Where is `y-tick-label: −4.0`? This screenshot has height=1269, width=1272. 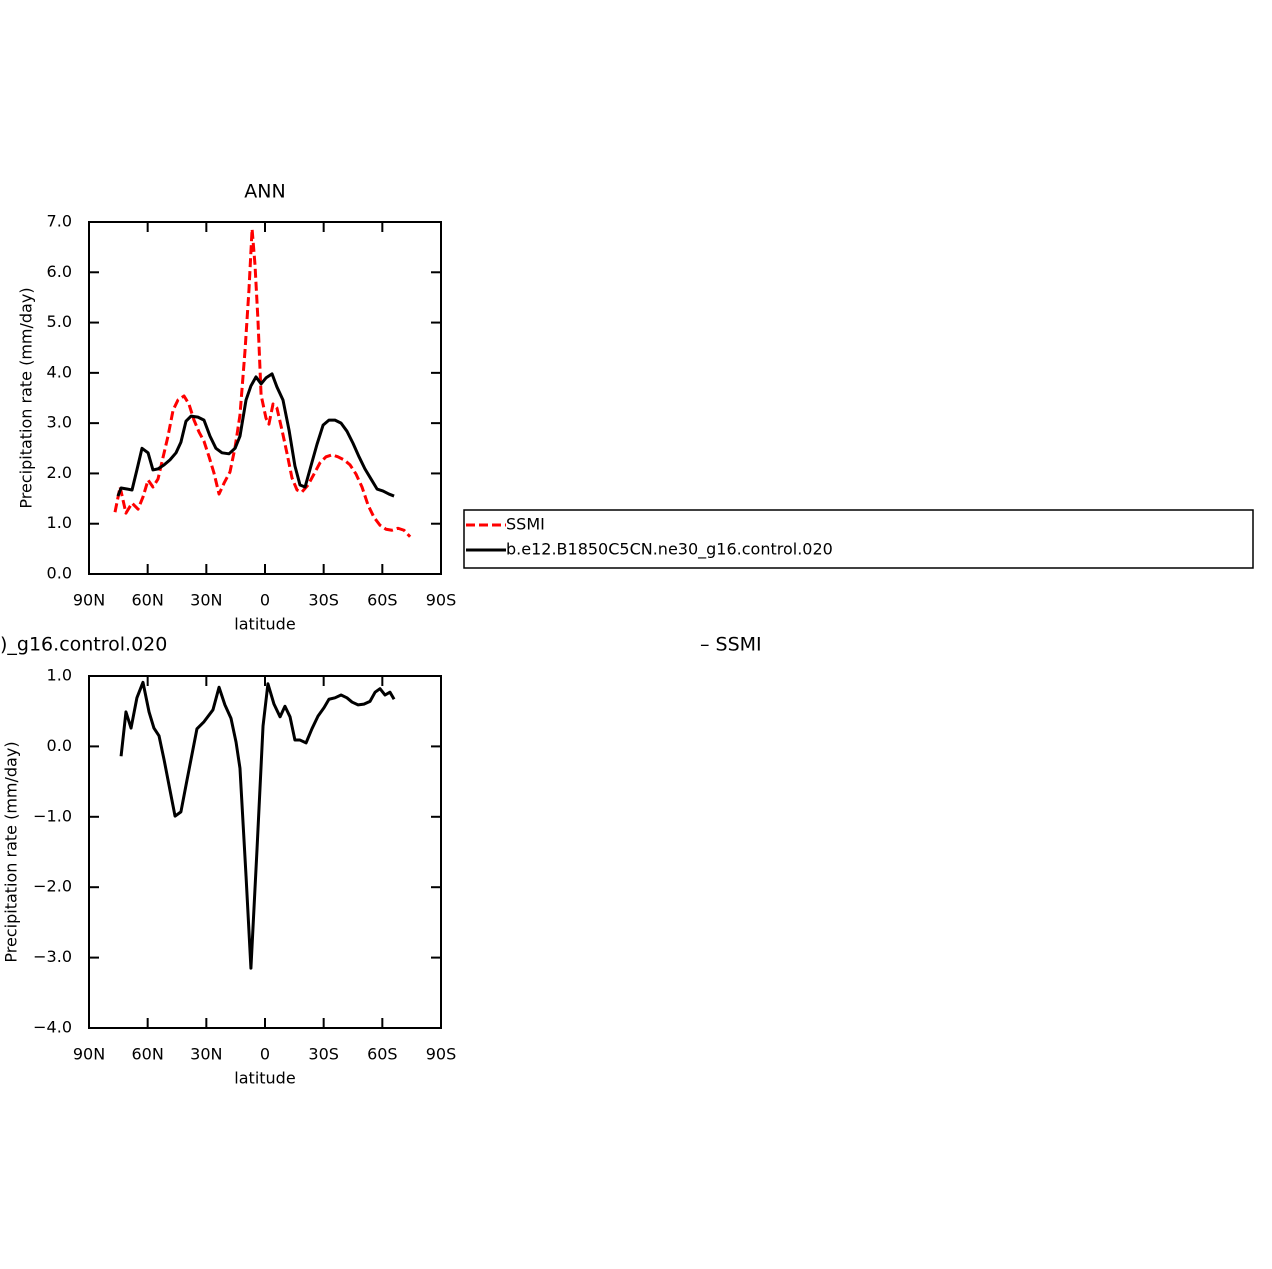 y-tick-label: −4.0 is located at coordinates (52, 1027).